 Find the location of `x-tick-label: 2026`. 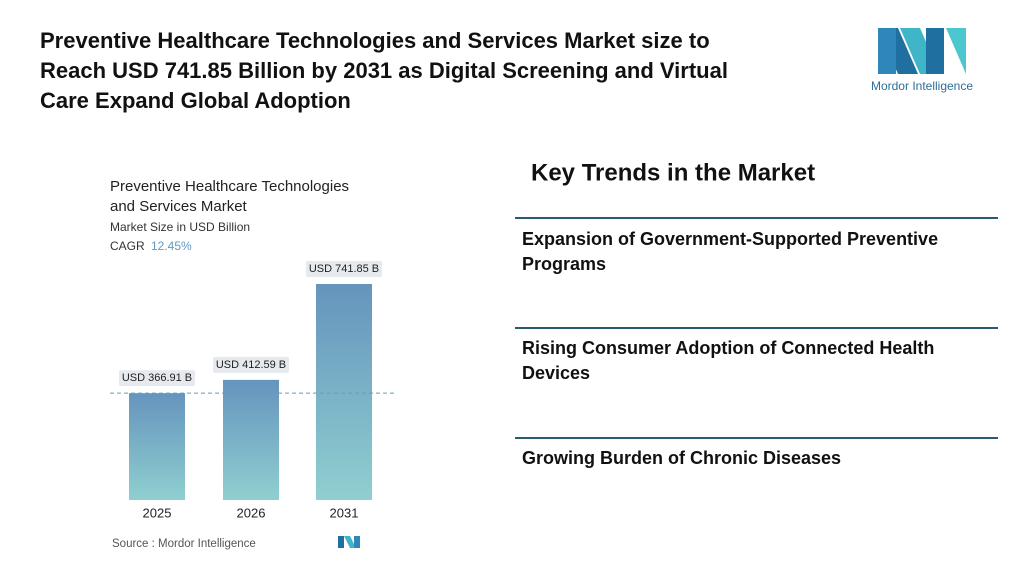

x-tick-label: 2026 is located at coordinates (251, 512).